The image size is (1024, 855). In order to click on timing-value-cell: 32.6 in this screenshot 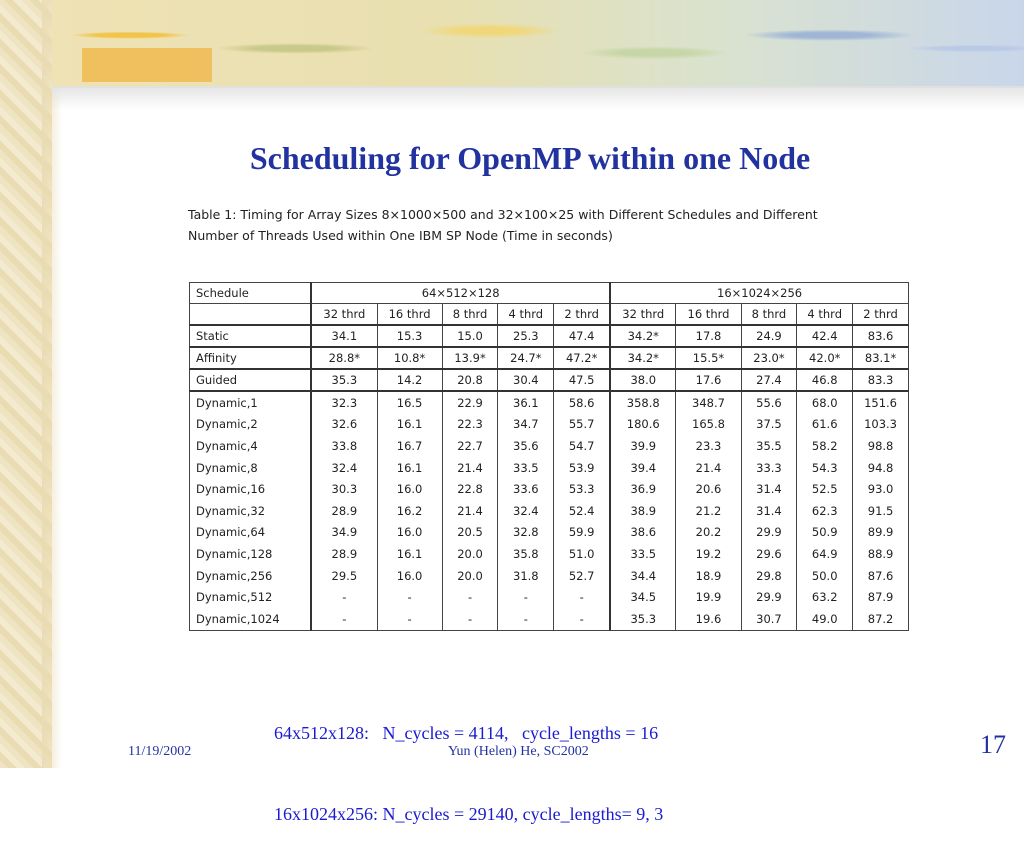, I will do `click(344, 424)`.